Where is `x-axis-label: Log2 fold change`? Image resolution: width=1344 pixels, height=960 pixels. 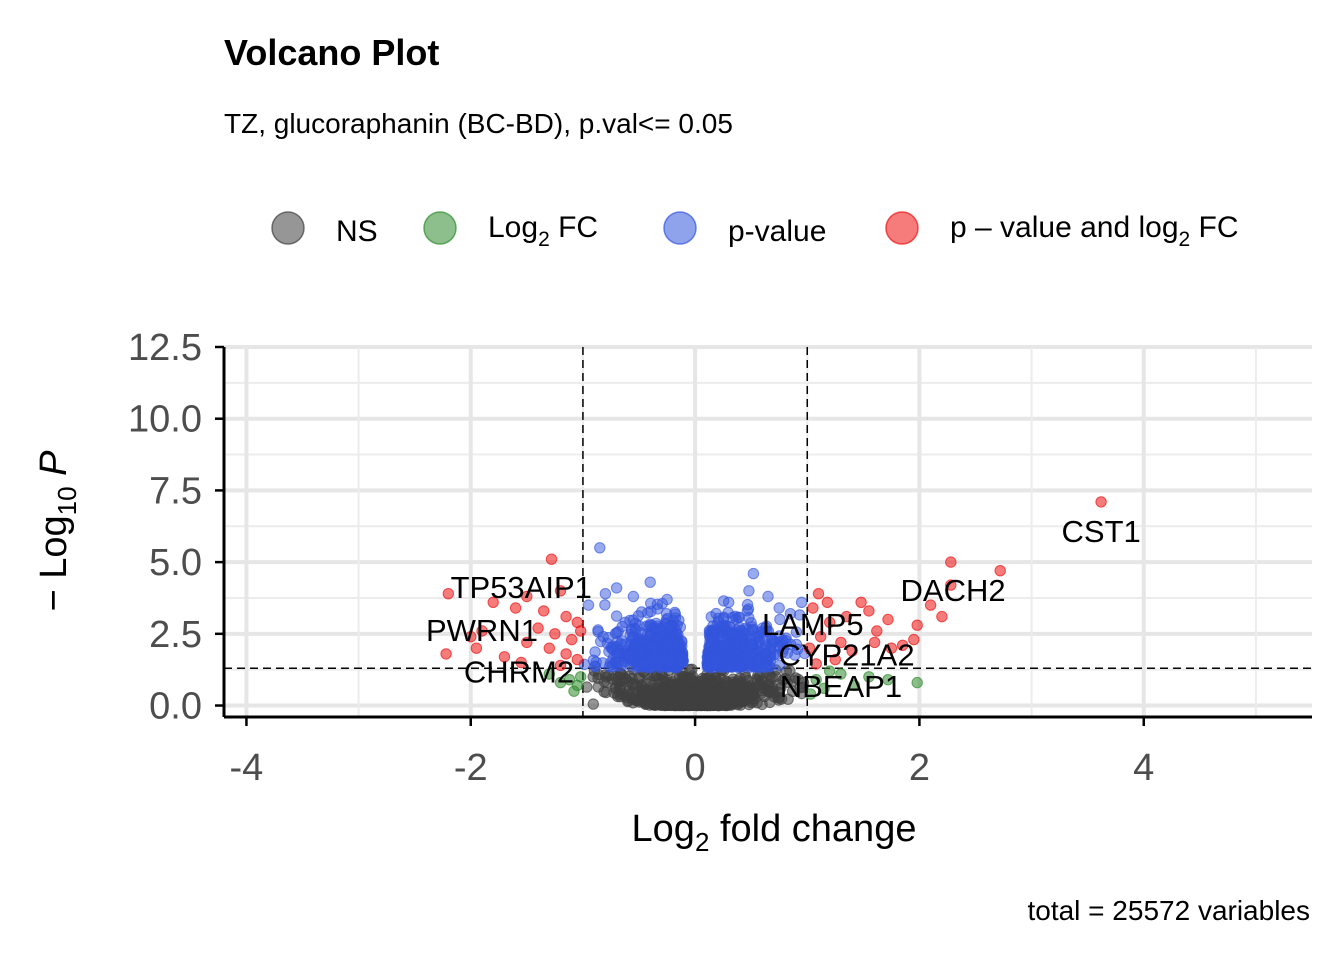 x-axis-label: Log2 fold change is located at coordinates (774, 832).